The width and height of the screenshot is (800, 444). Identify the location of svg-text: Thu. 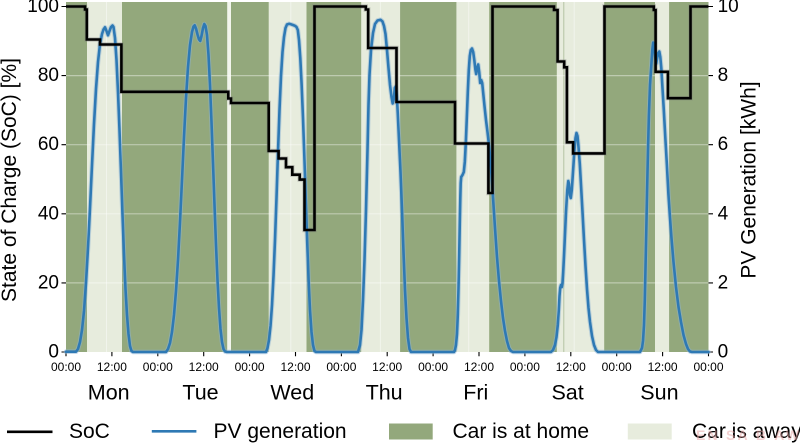
(384, 393).